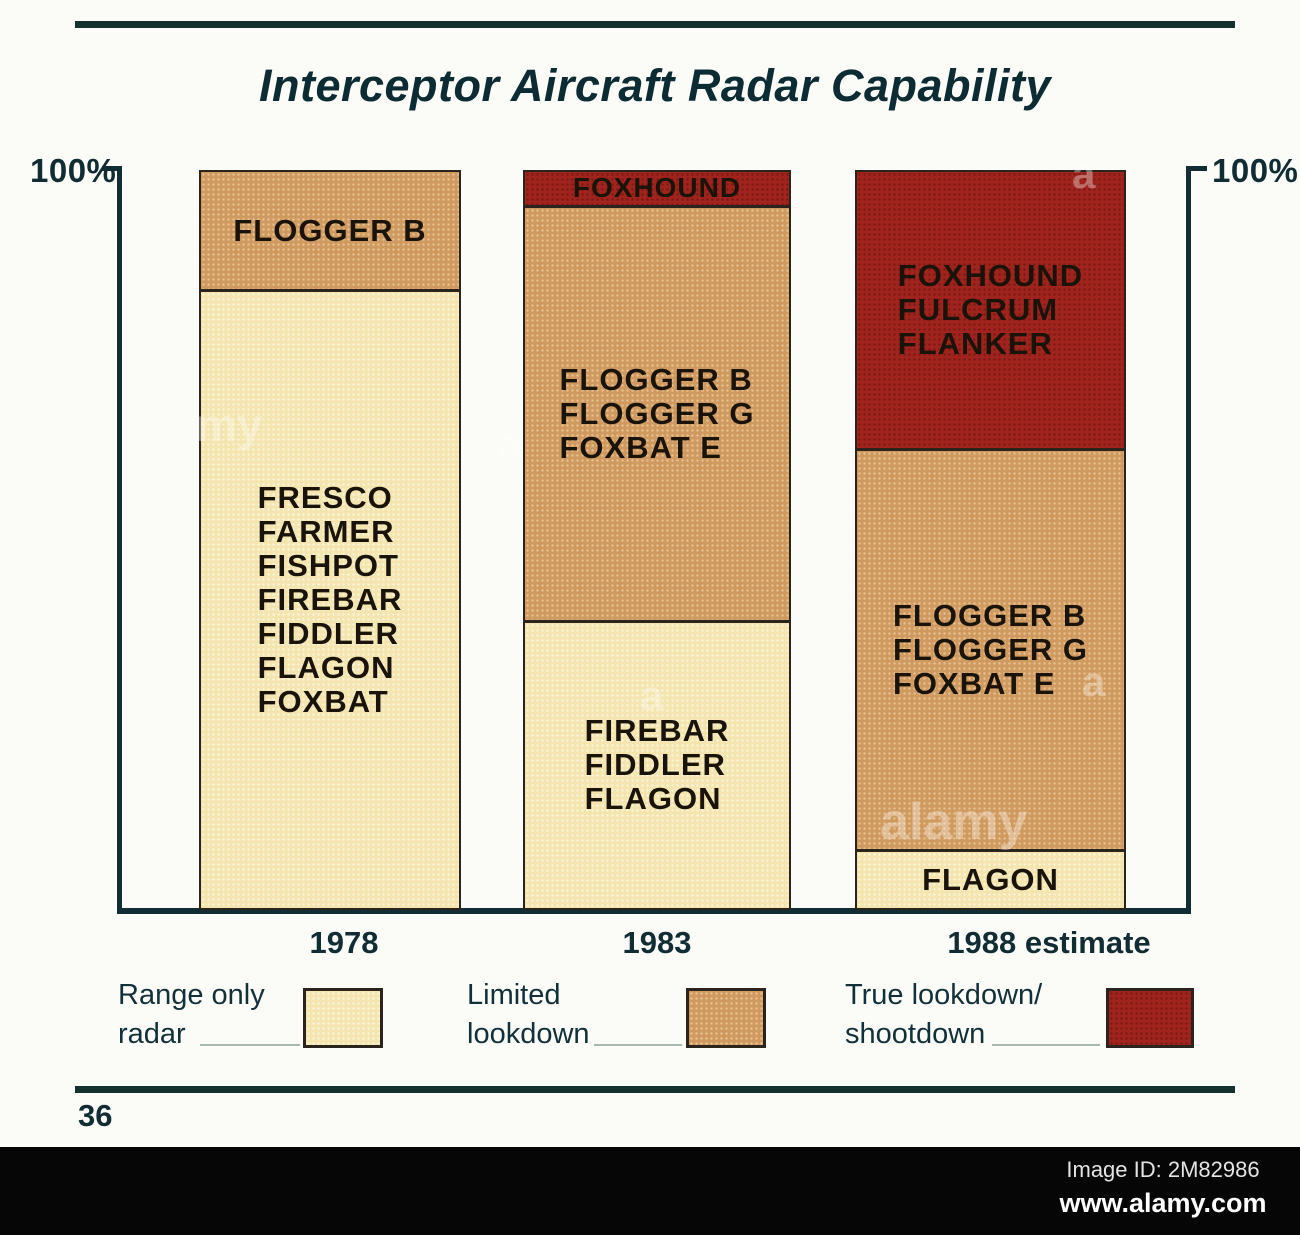 Image resolution: width=1300 pixels, height=1235 pixels. What do you see at coordinates (191, 1014) in the screenshot?
I see `legend-label-range-only: Range only radar` at bounding box center [191, 1014].